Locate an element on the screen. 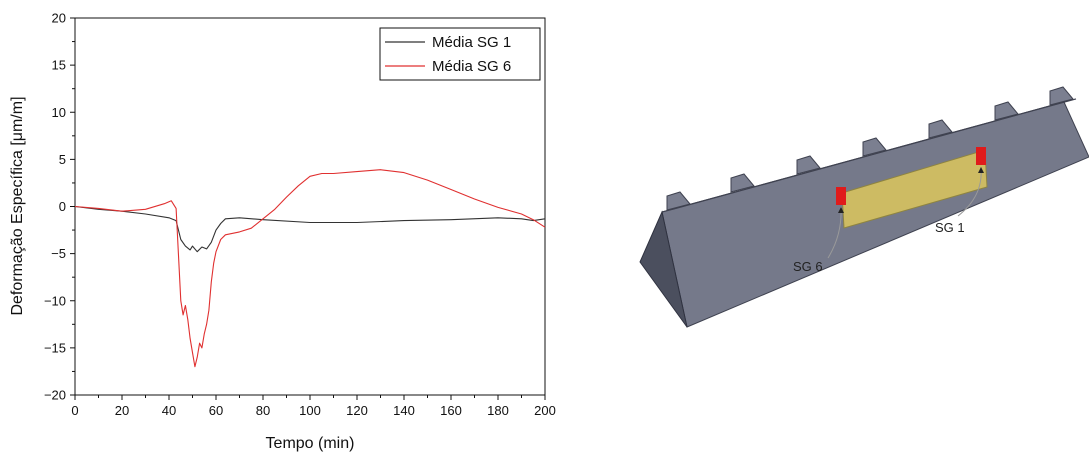 The width and height of the screenshot is (1089, 455). x-tick-label: 20 is located at coordinates (122, 410).